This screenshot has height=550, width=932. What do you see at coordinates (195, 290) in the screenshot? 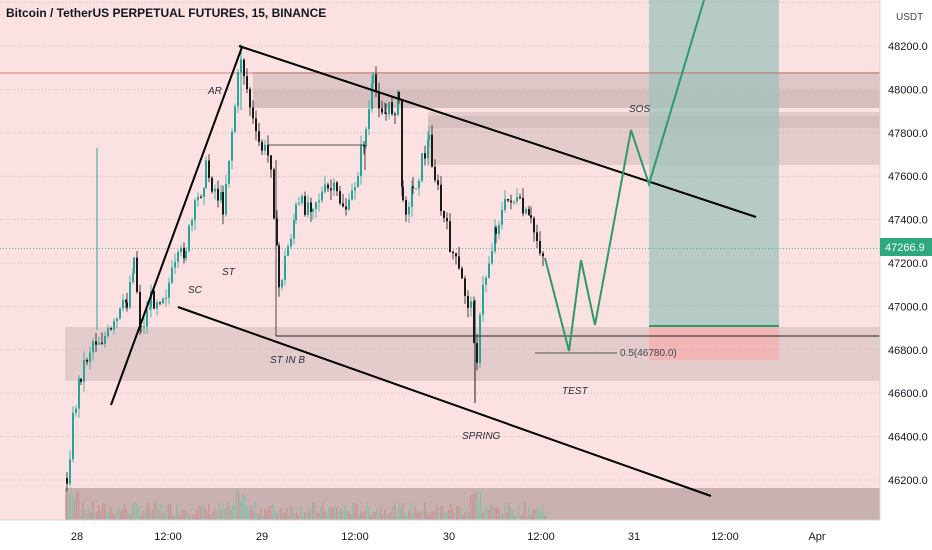
I see `annotation-sc: SC` at bounding box center [195, 290].